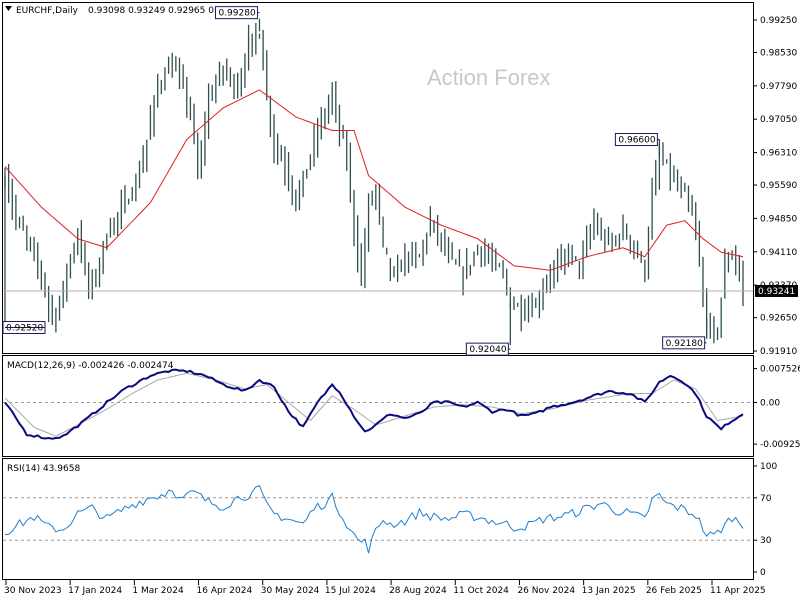 This screenshot has height=600, width=800. Describe the element at coordinates (768, 467) in the screenshot. I see `rsi-tick-label: 100` at that location.